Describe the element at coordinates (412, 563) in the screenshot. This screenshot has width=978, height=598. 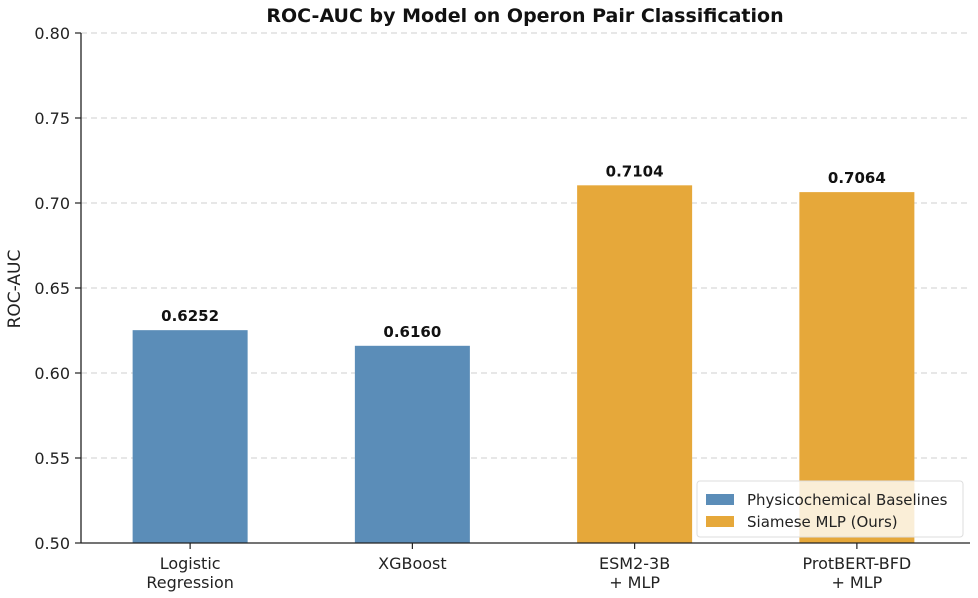
I see `x-tick-label: XGBoost` at that location.